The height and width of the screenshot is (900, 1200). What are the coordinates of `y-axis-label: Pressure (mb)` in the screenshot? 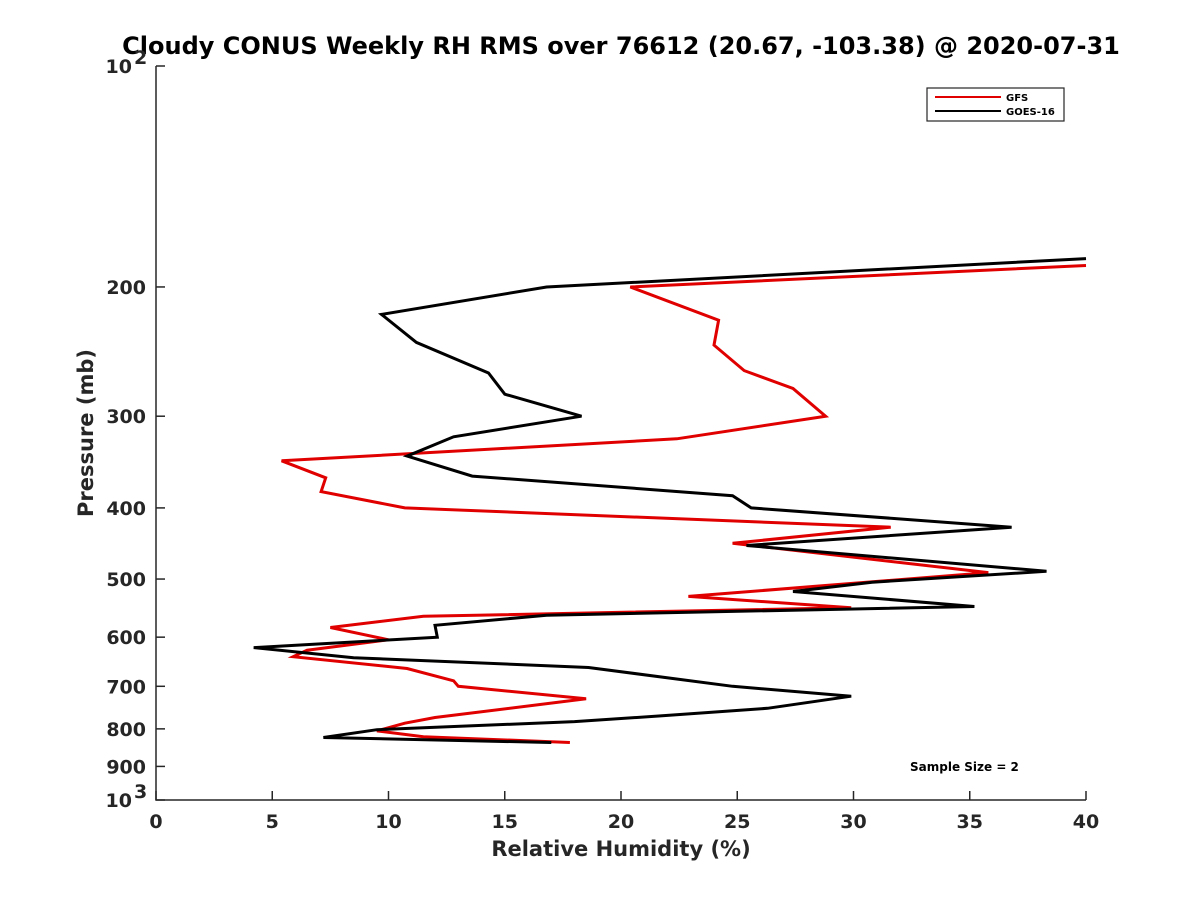 It's located at (86, 433).